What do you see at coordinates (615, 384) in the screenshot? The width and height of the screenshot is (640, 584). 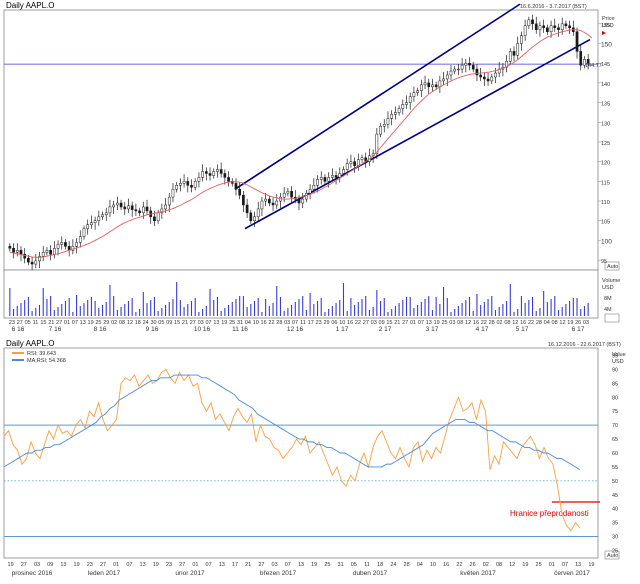 I see `rsi-tick-85: 85` at bounding box center [615, 384].